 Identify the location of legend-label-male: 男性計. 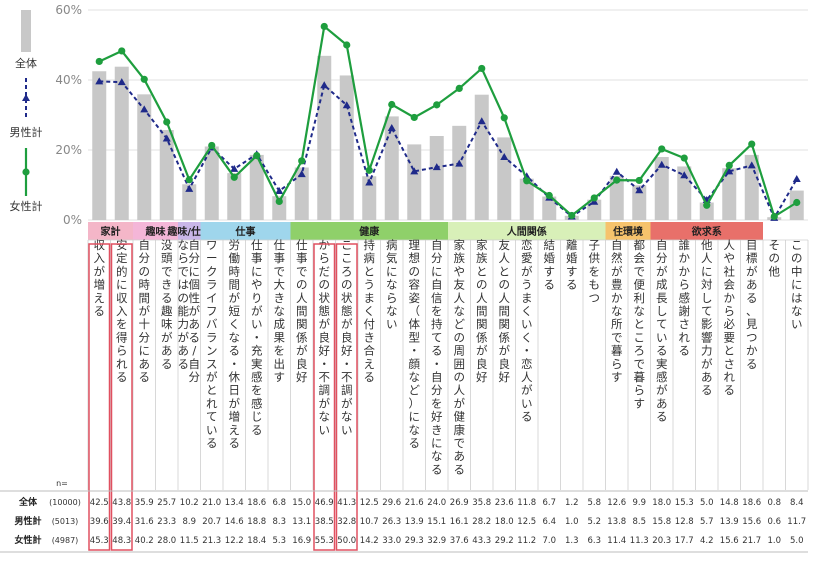
(26, 132).